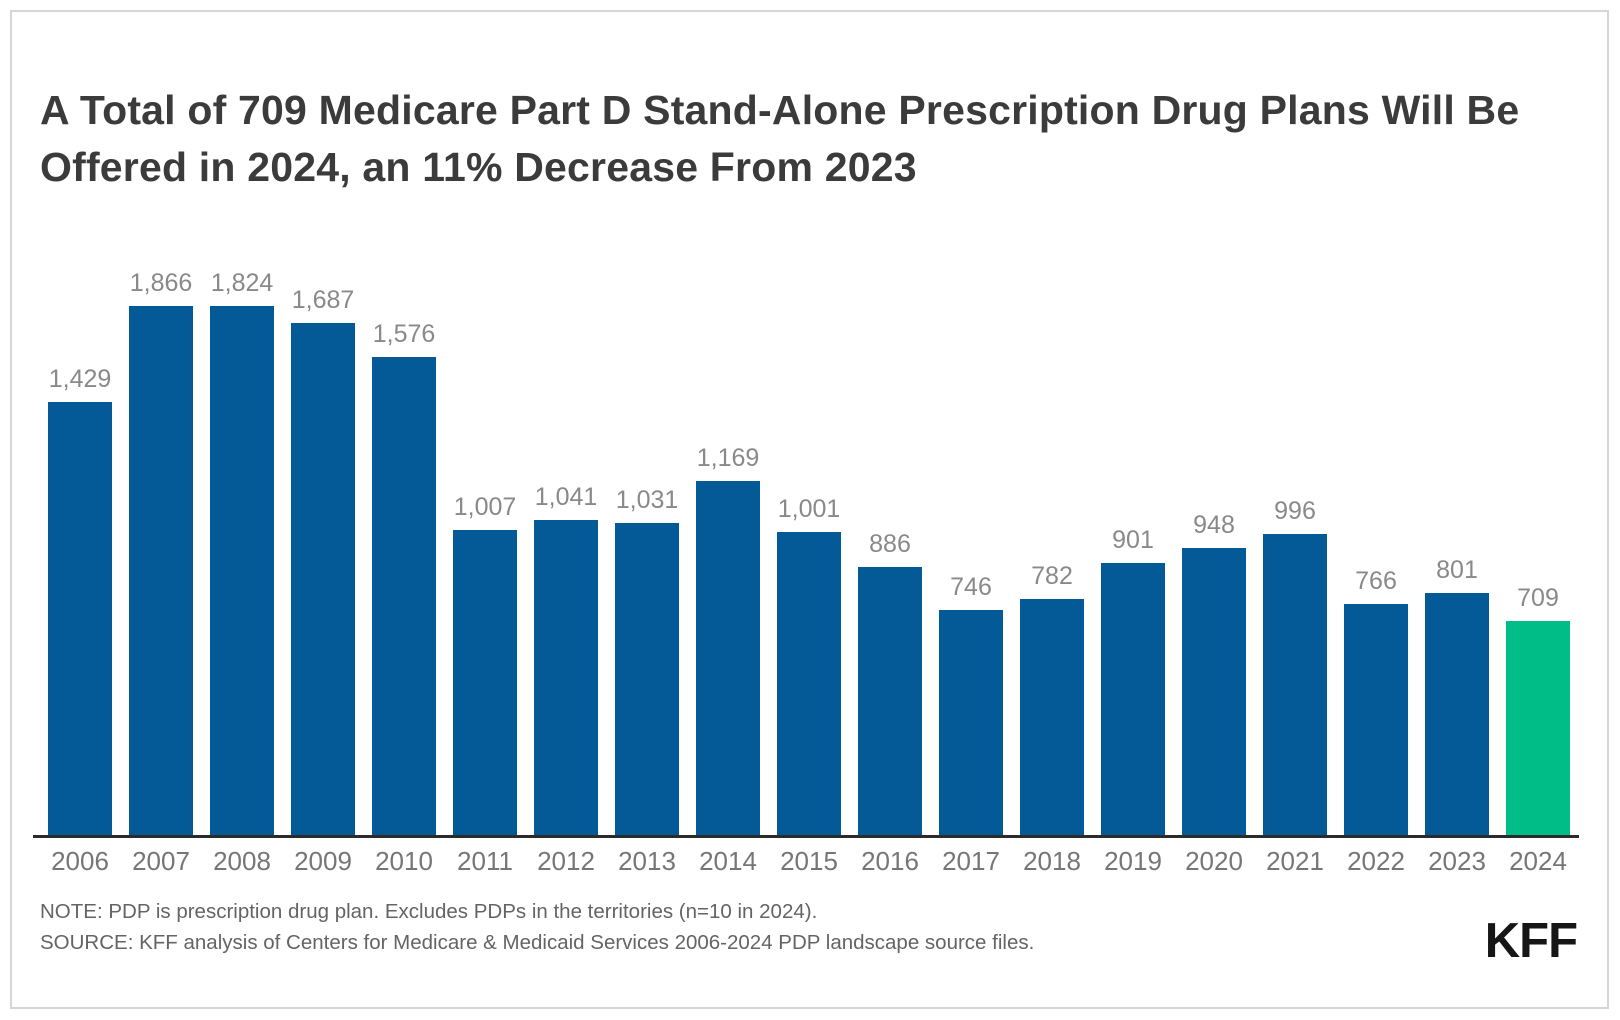  I want to click on x-axis-tick-label: 2015, so click(809, 861).